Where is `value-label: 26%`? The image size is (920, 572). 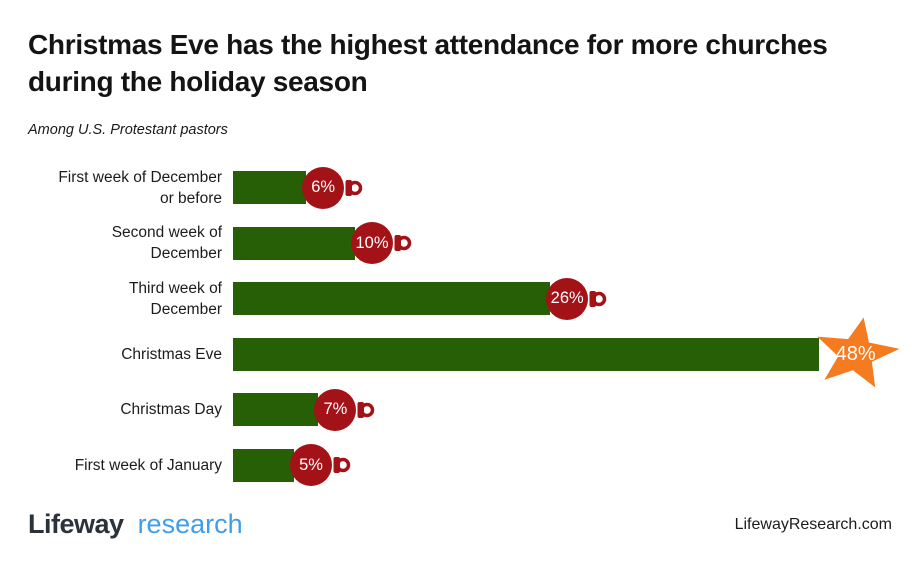 value-label: 26% is located at coordinates (567, 298).